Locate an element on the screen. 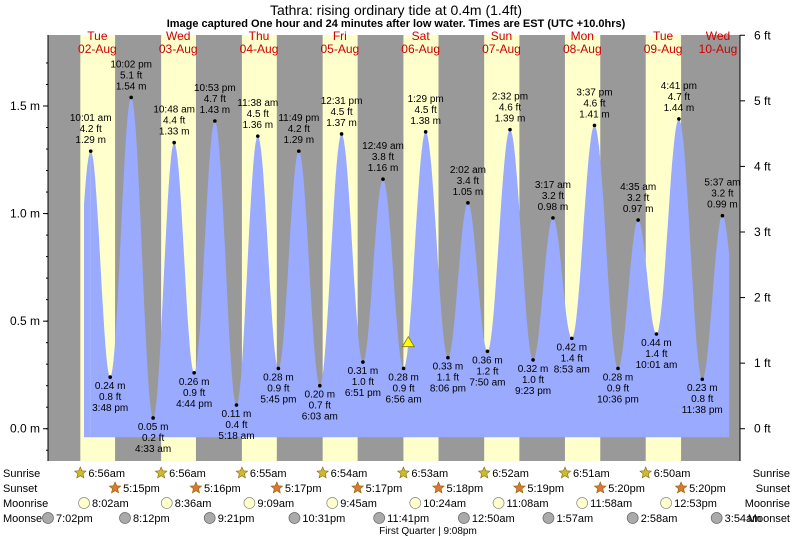 Image resolution: width=793 pixels, height=538 pixels. sunrise-time: 6:54am is located at coordinates (349, 474).